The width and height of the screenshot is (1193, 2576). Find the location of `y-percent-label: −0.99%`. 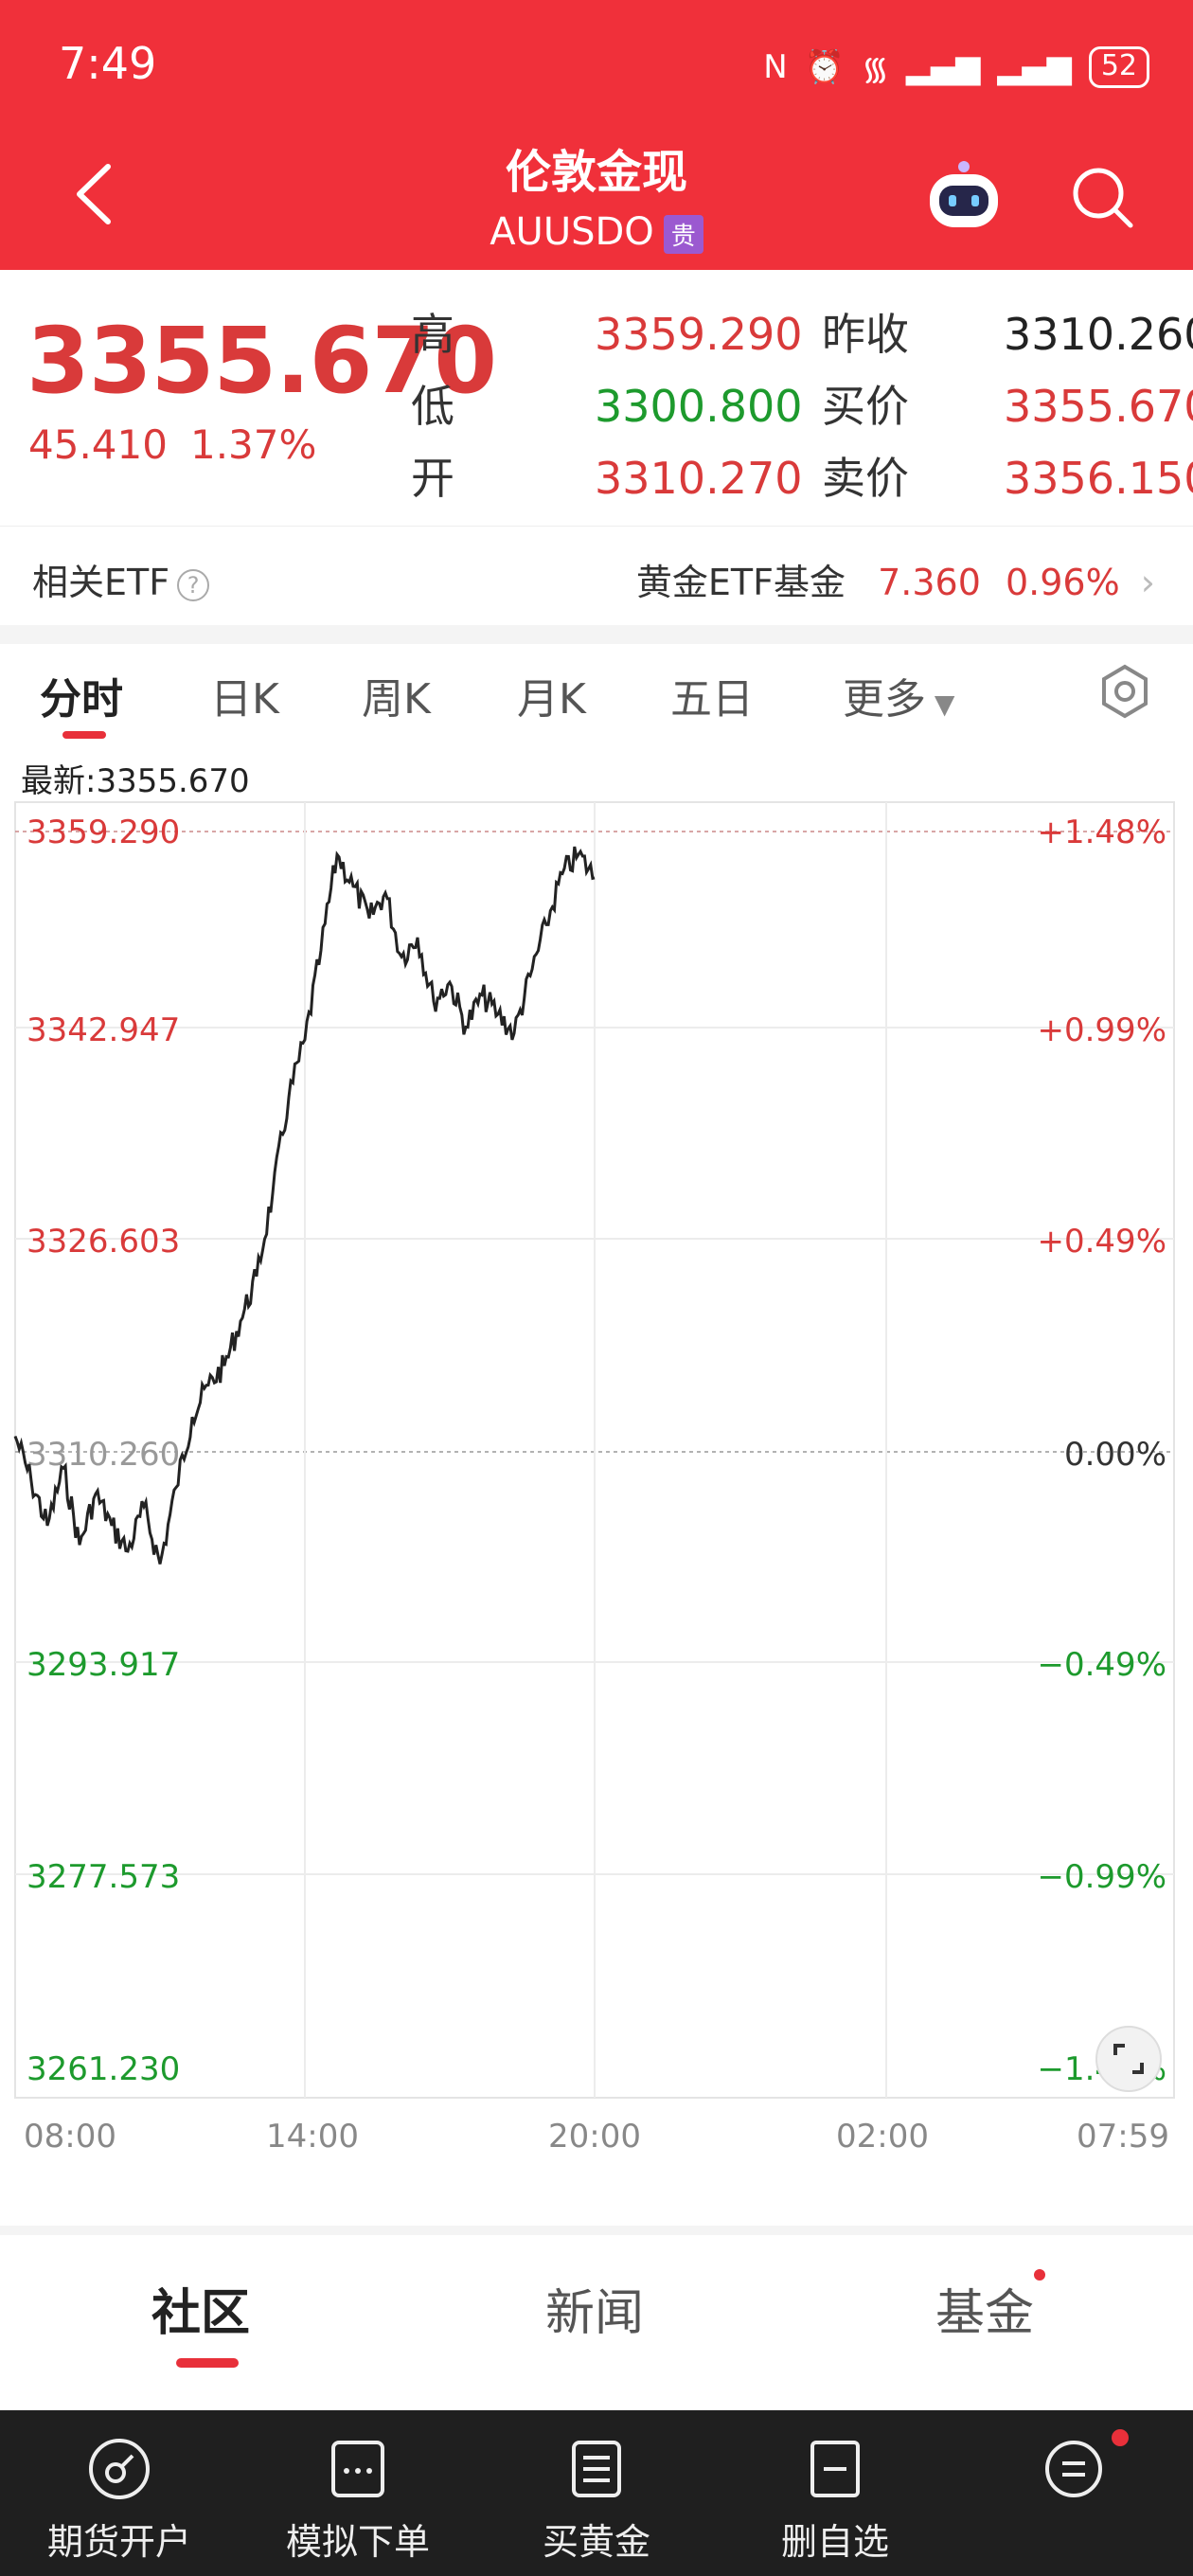

y-percent-label: −0.99% is located at coordinates (1102, 1877).